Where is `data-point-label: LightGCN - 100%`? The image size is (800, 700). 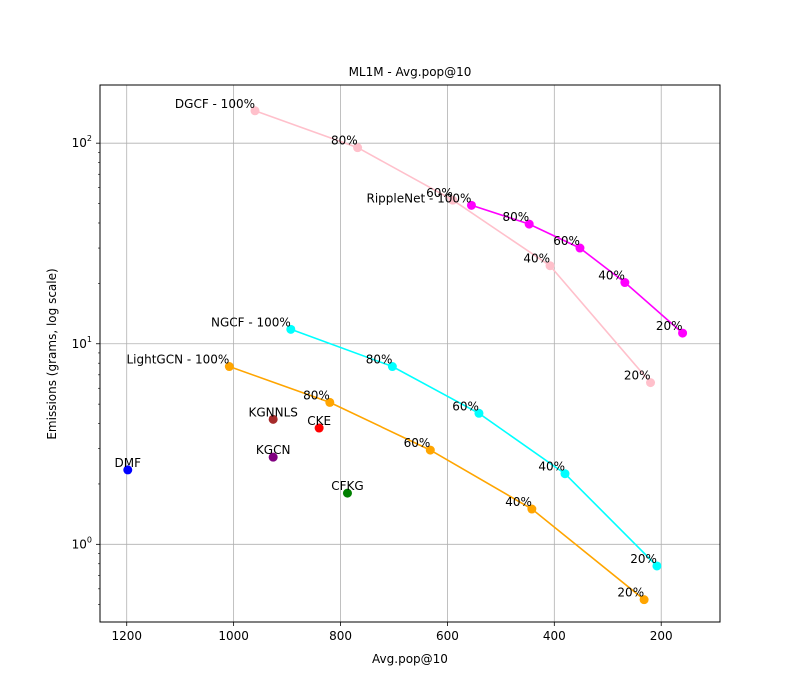
data-point-label: LightGCN - 100% is located at coordinates (177, 360).